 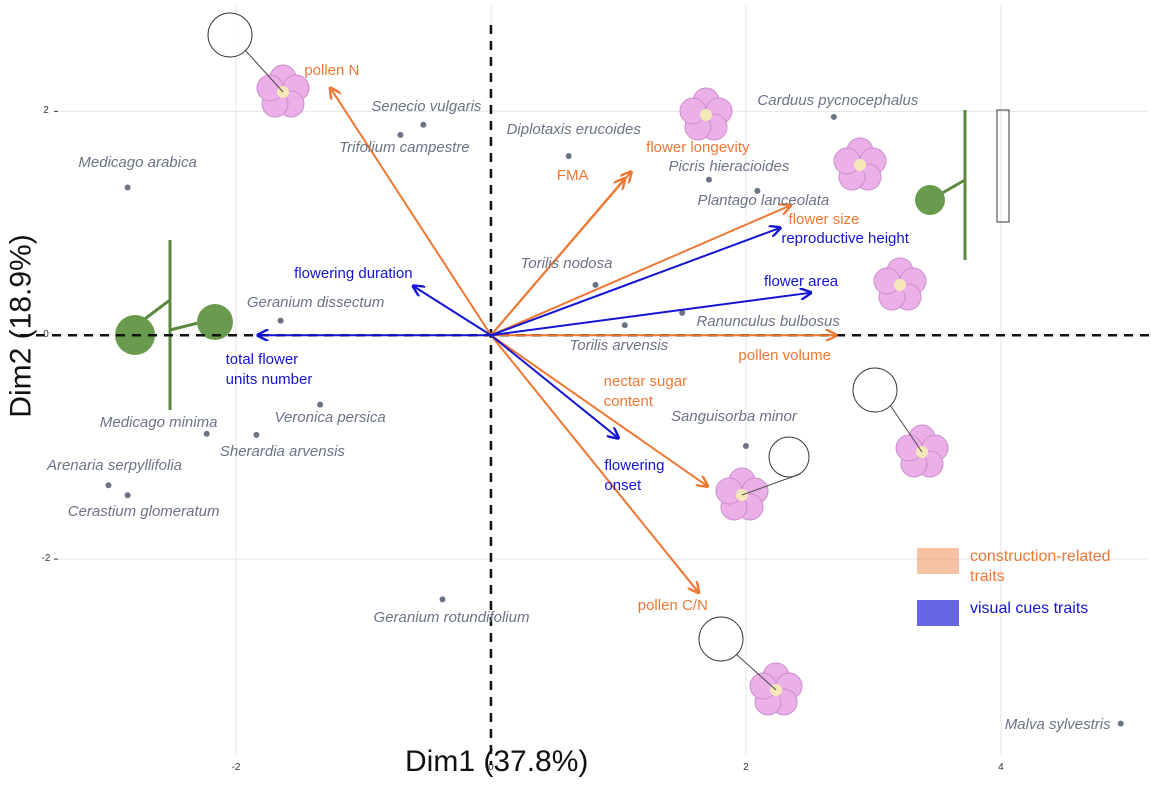 I want to click on arrow-label: reproductive height, so click(x=845, y=238).